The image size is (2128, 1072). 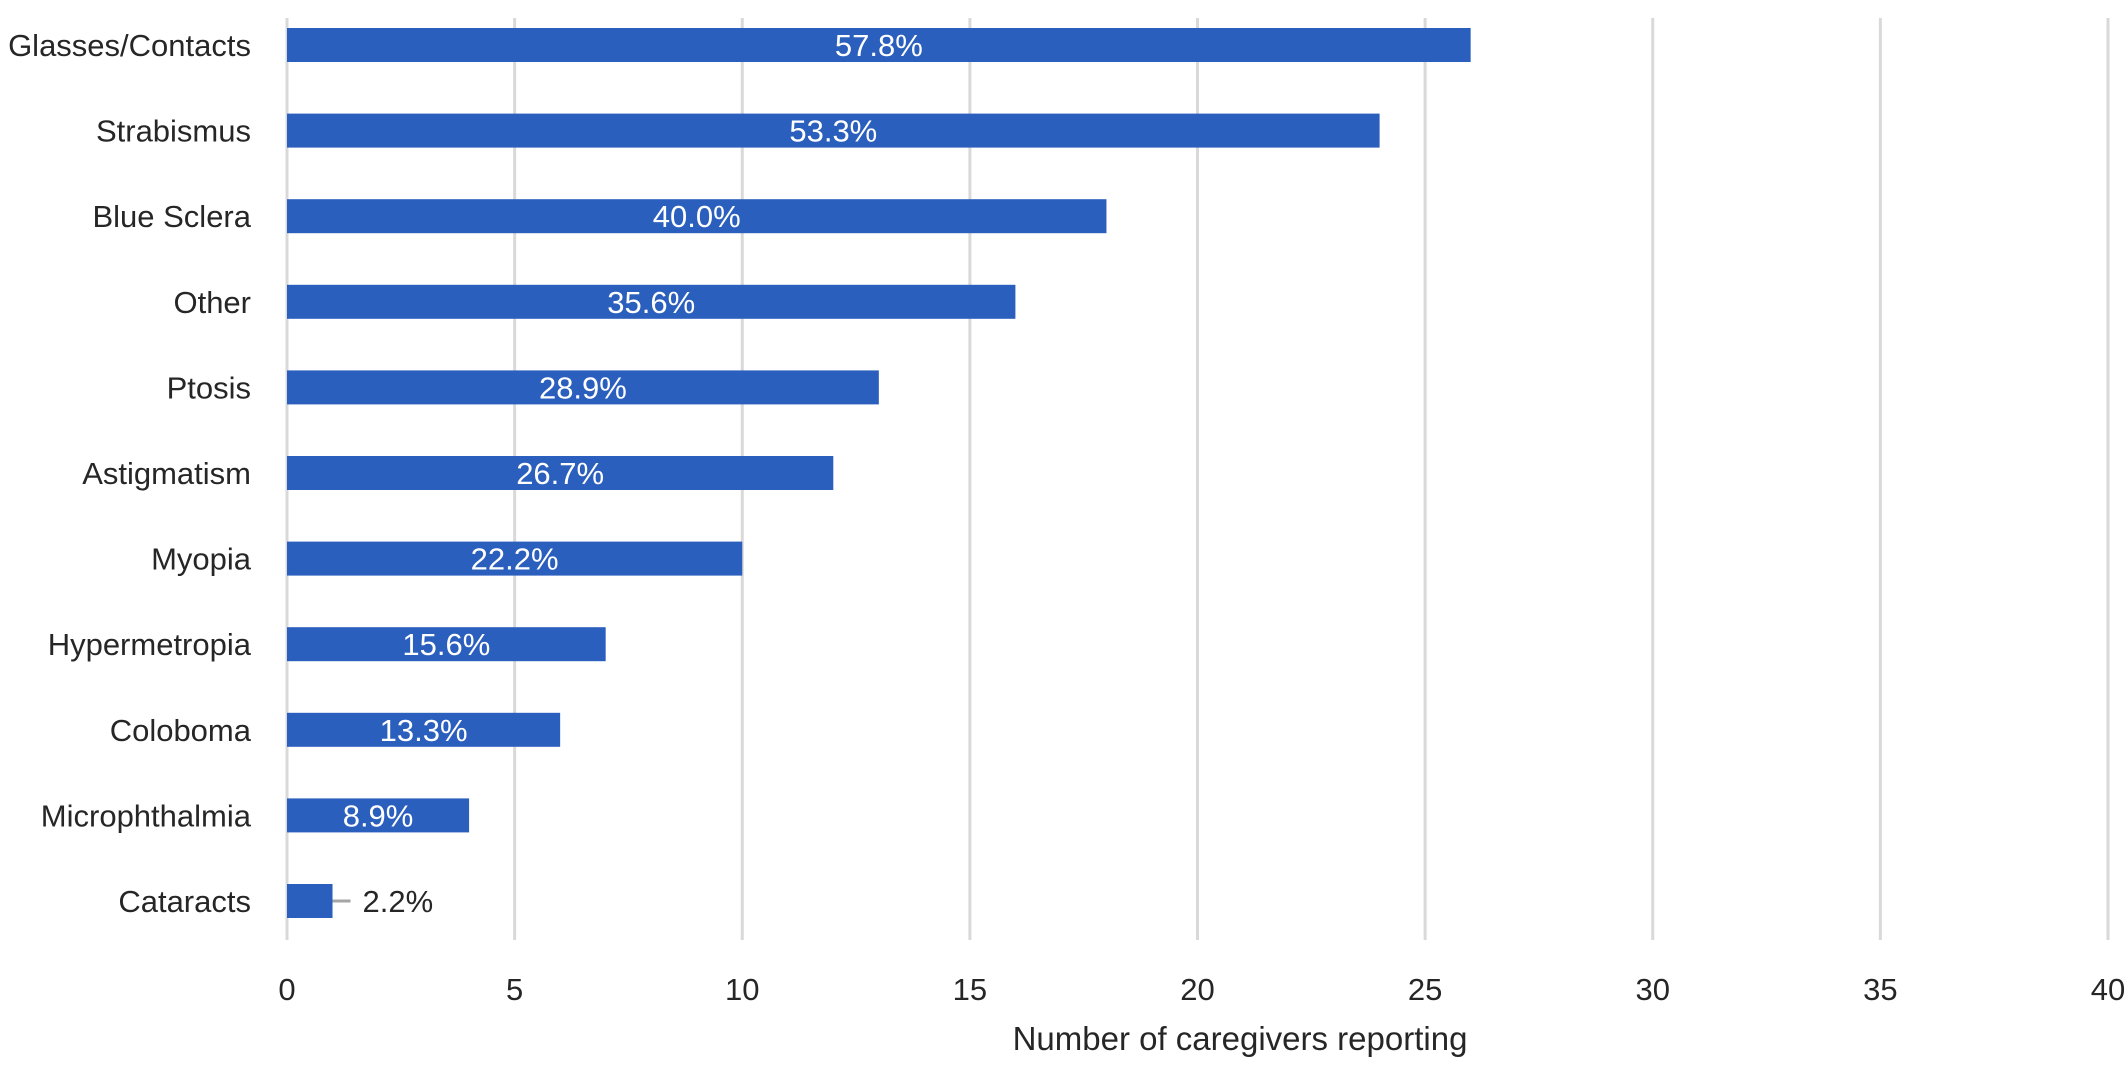 I want to click on data-label: 13.3%, so click(x=424, y=730).